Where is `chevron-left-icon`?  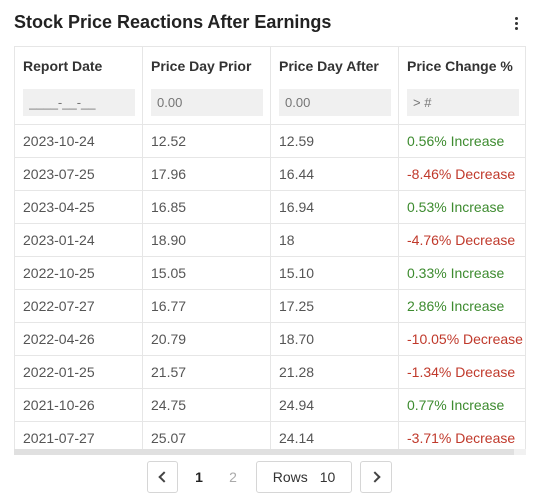 chevron-left-icon is located at coordinates (162, 477).